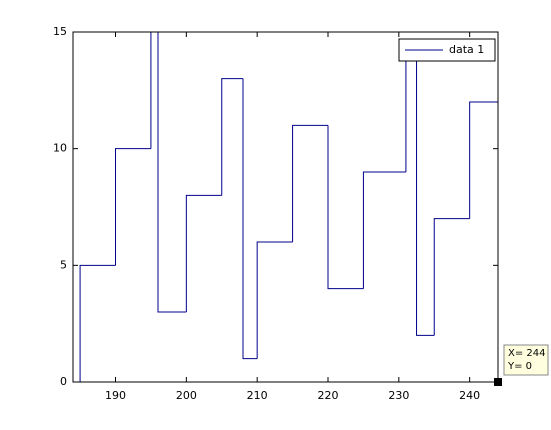  I want to click on datatip-y: Y= 0, so click(519, 366).